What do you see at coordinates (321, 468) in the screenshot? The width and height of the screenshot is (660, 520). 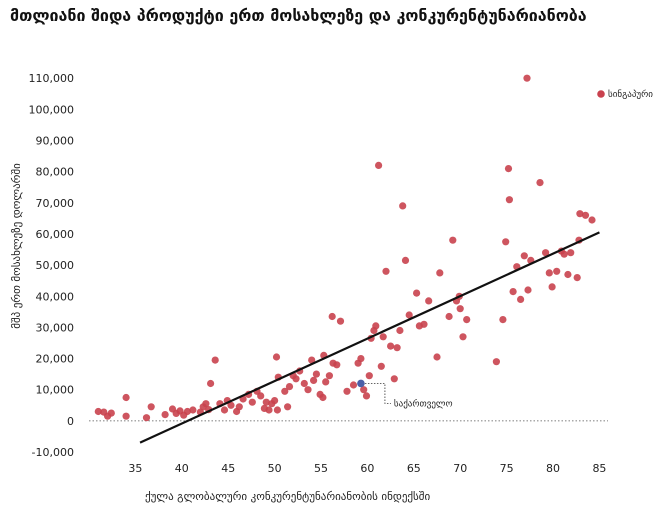 I see `x-tick-label: 55` at bounding box center [321, 468].